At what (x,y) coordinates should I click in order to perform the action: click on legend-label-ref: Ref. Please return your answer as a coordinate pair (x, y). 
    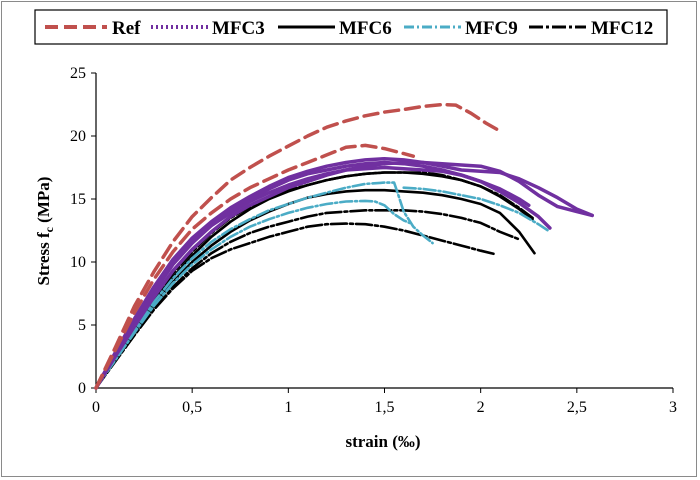
    Looking at the image, I should click on (126, 28).